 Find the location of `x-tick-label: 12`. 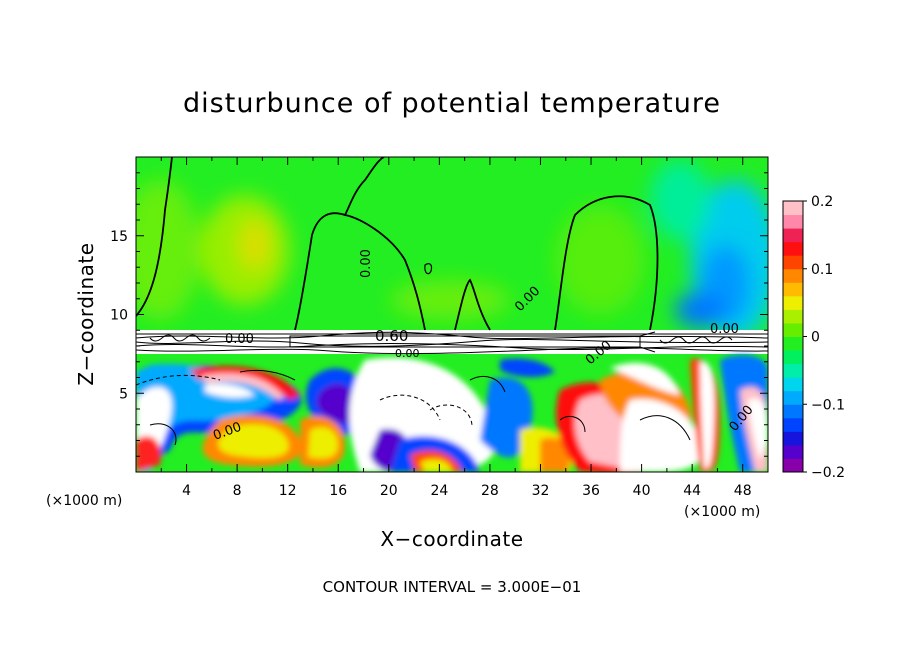

x-tick-label: 12 is located at coordinates (288, 491).